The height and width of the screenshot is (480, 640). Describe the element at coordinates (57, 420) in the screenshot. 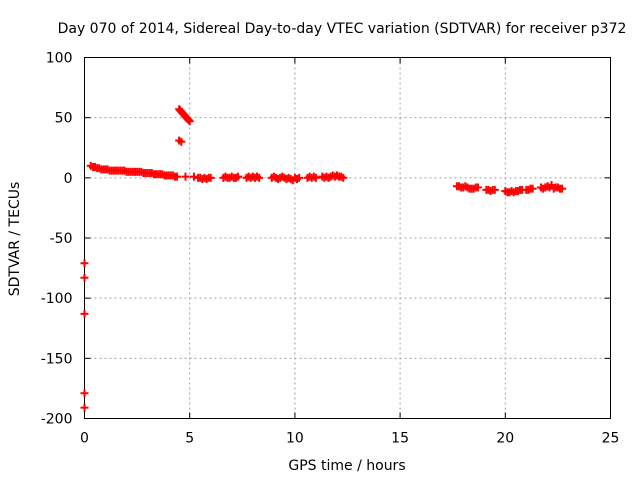

I see `y-tick-label: -200` at that location.